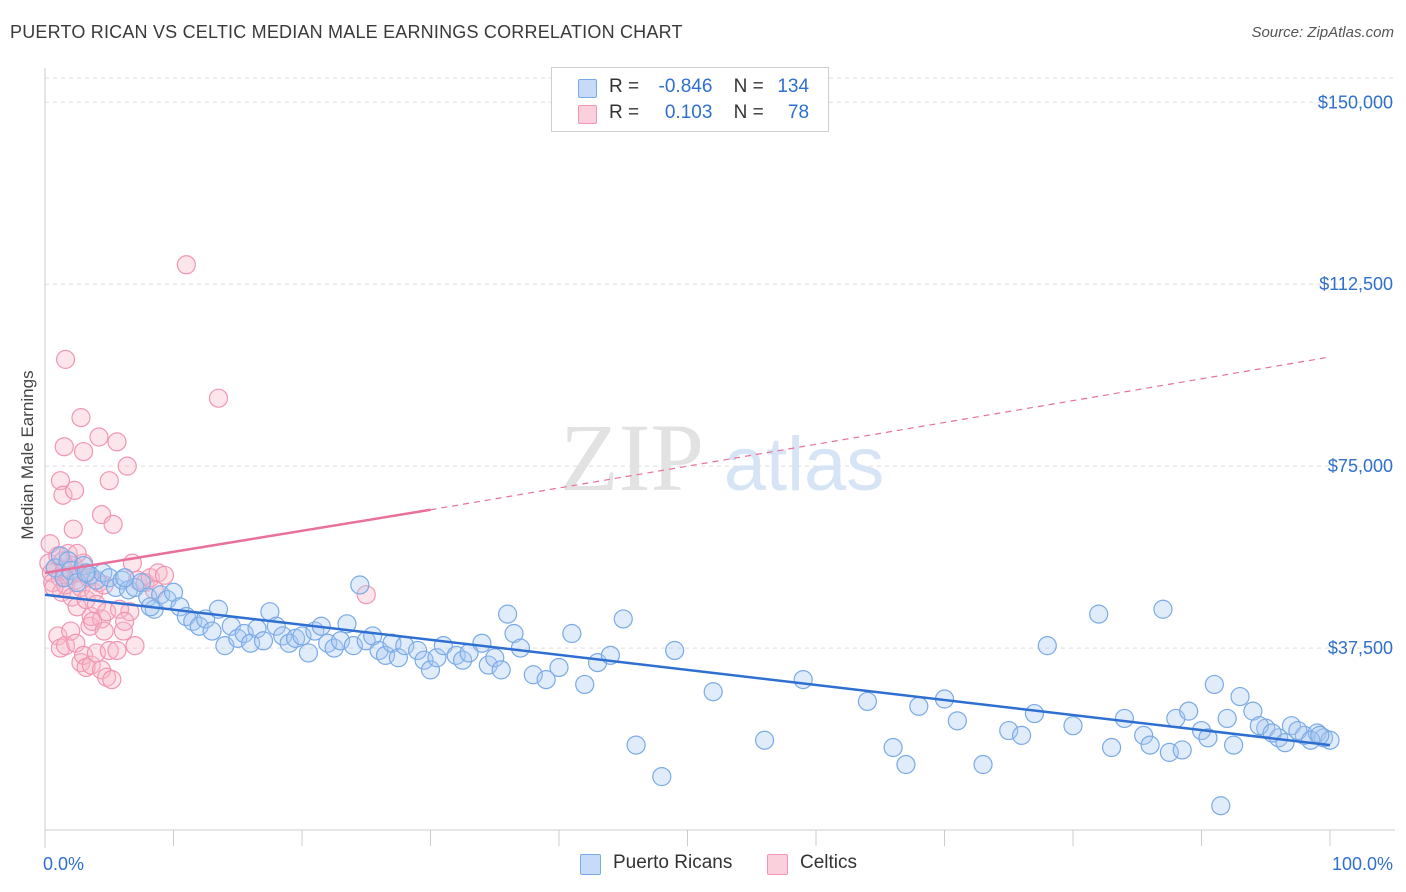 This screenshot has height=892, width=1406. I want to click on bottom-legend-label-pink: Celtics, so click(829, 862).